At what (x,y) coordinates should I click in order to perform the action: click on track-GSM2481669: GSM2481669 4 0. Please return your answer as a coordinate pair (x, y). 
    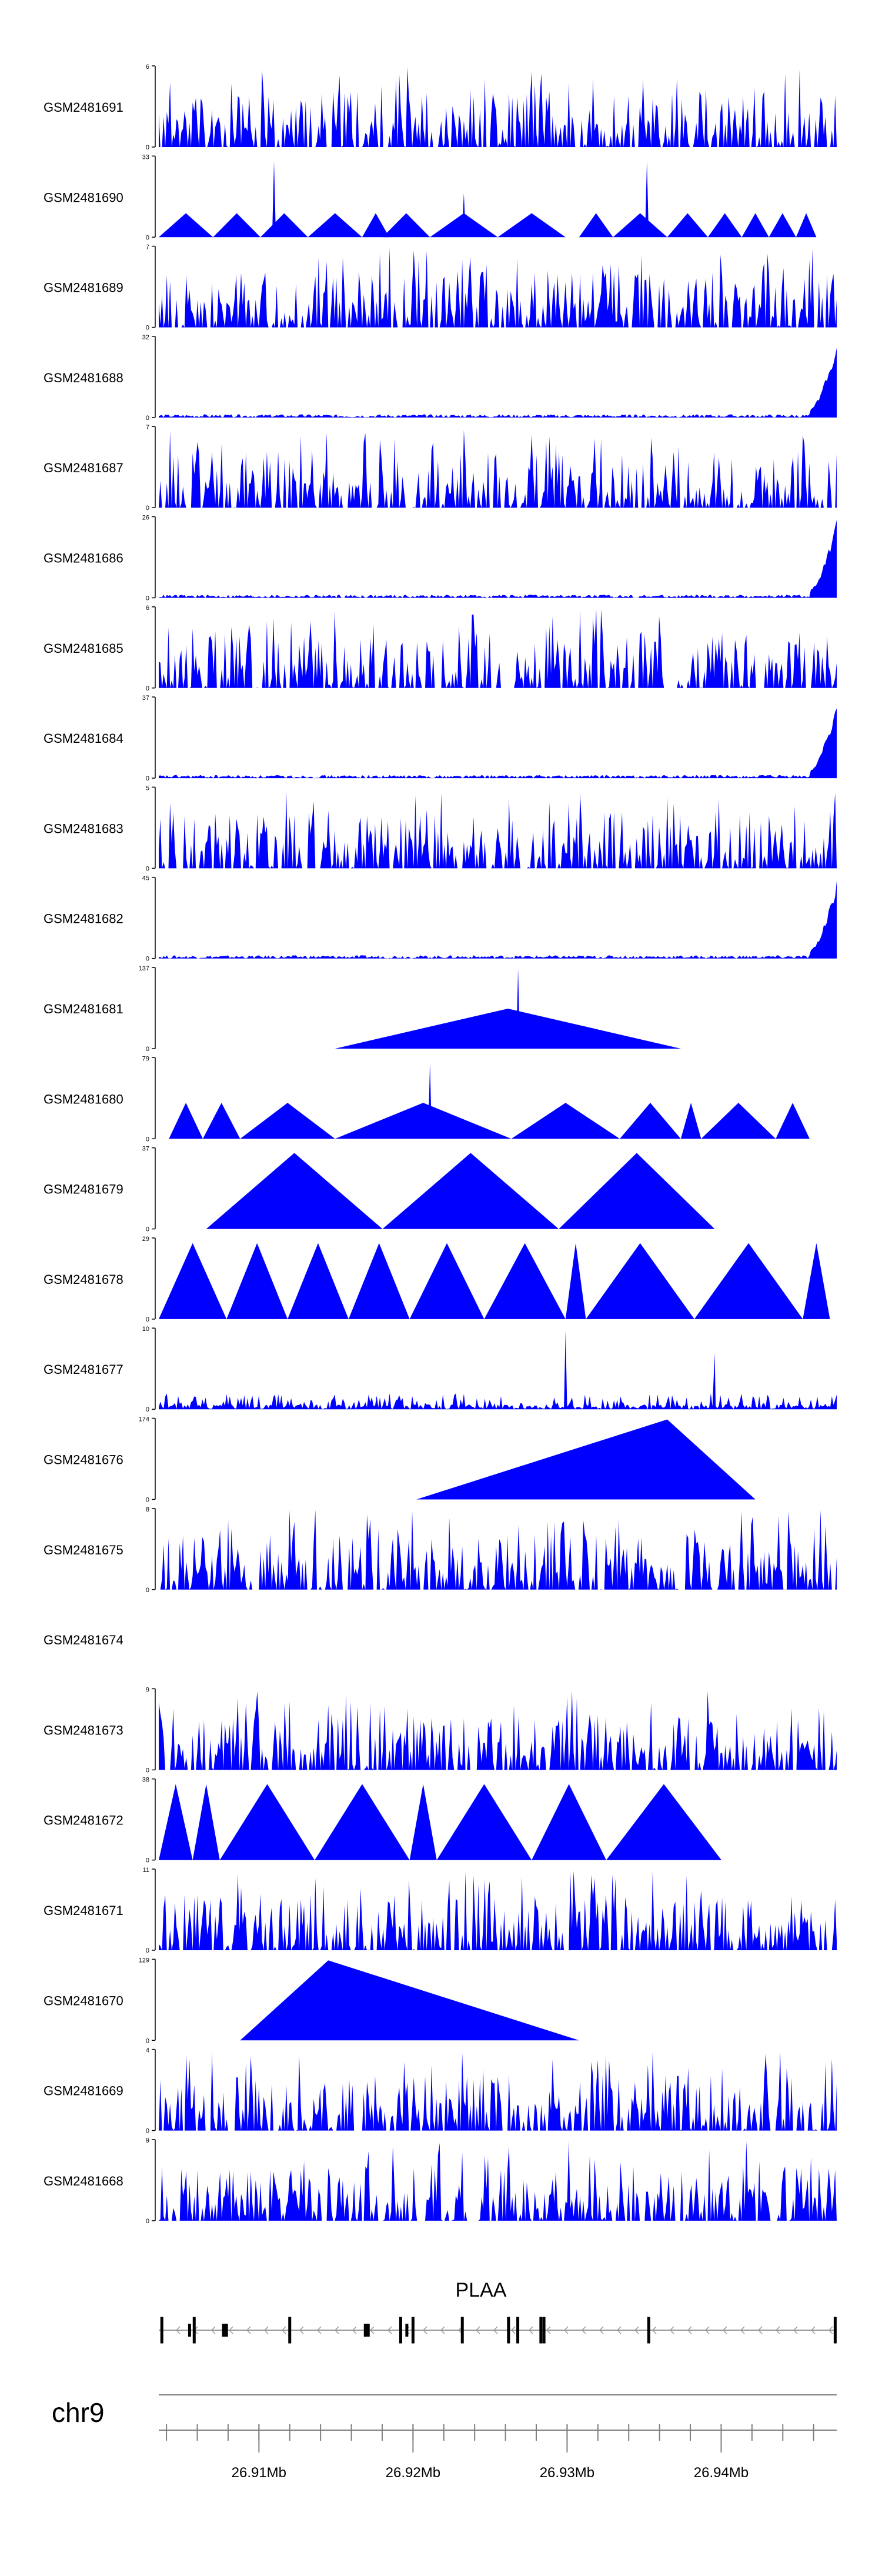
    Looking at the image, I should click on (440, 2091).